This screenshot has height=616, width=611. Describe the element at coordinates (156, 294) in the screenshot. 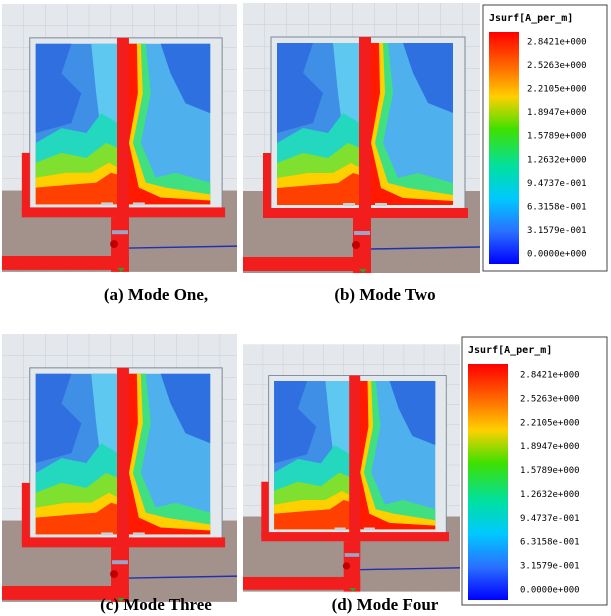

I see `caption: (a) Mode One,` at that location.